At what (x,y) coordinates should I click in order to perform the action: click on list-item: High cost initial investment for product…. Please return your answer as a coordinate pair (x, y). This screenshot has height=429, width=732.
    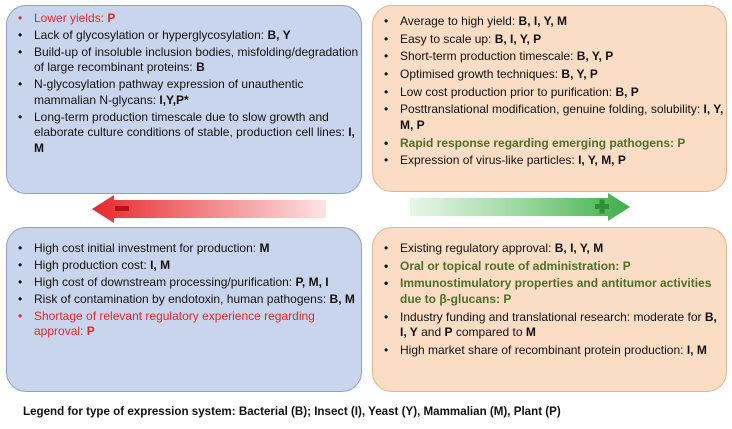
    Looking at the image, I should click on (184, 249).